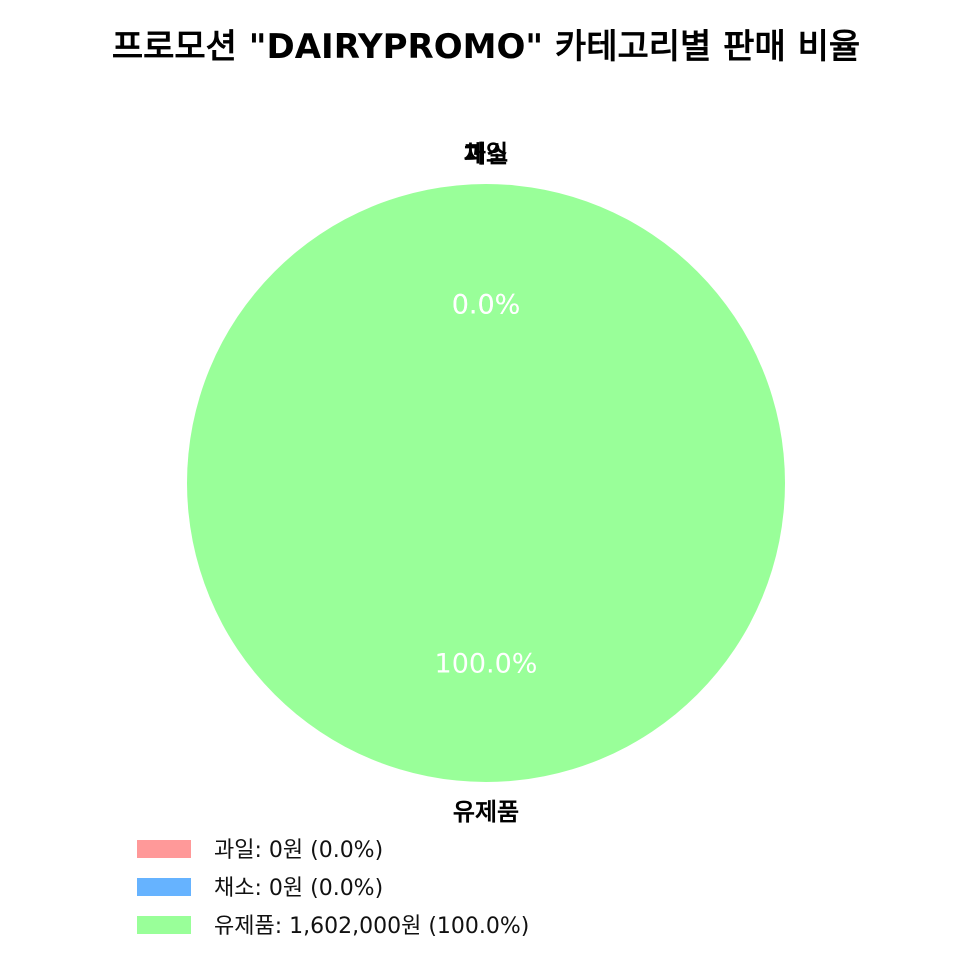 The image size is (972, 976). What do you see at coordinates (371, 926) in the screenshot?
I see `legend-entry-3: 유제품: 1,602,000원 (100.0%)` at bounding box center [371, 926].